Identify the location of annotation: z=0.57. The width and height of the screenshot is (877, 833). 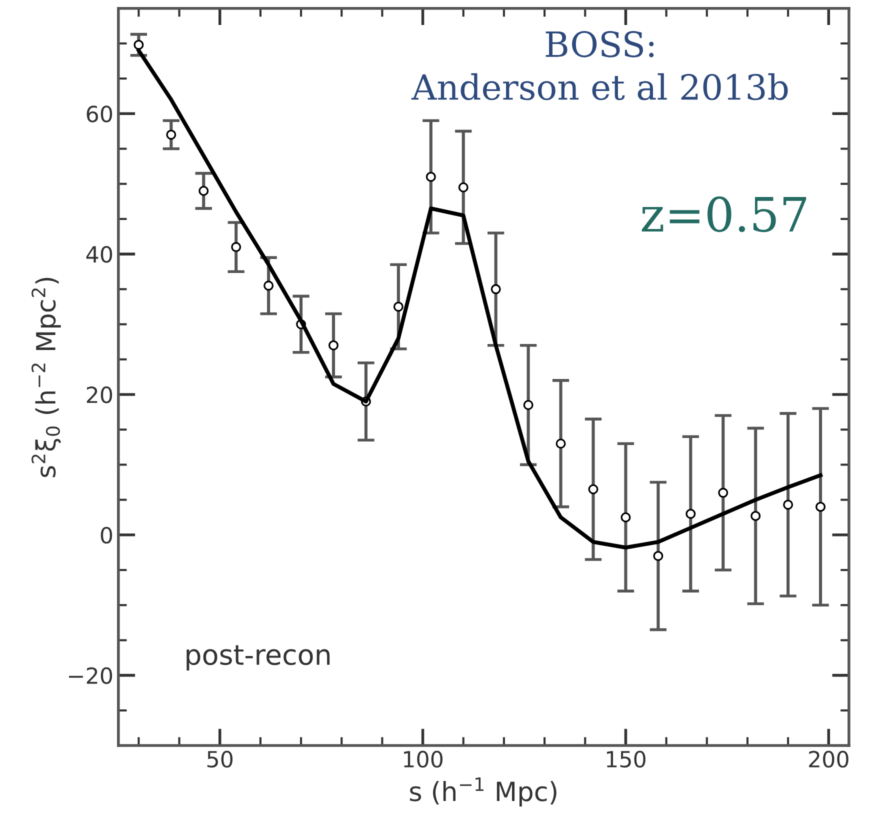
(724, 214).